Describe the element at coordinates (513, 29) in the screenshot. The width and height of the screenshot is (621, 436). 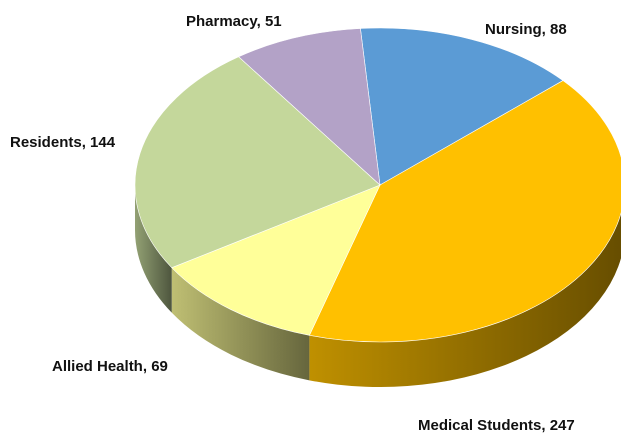
I see `category-label: Nursing` at that location.